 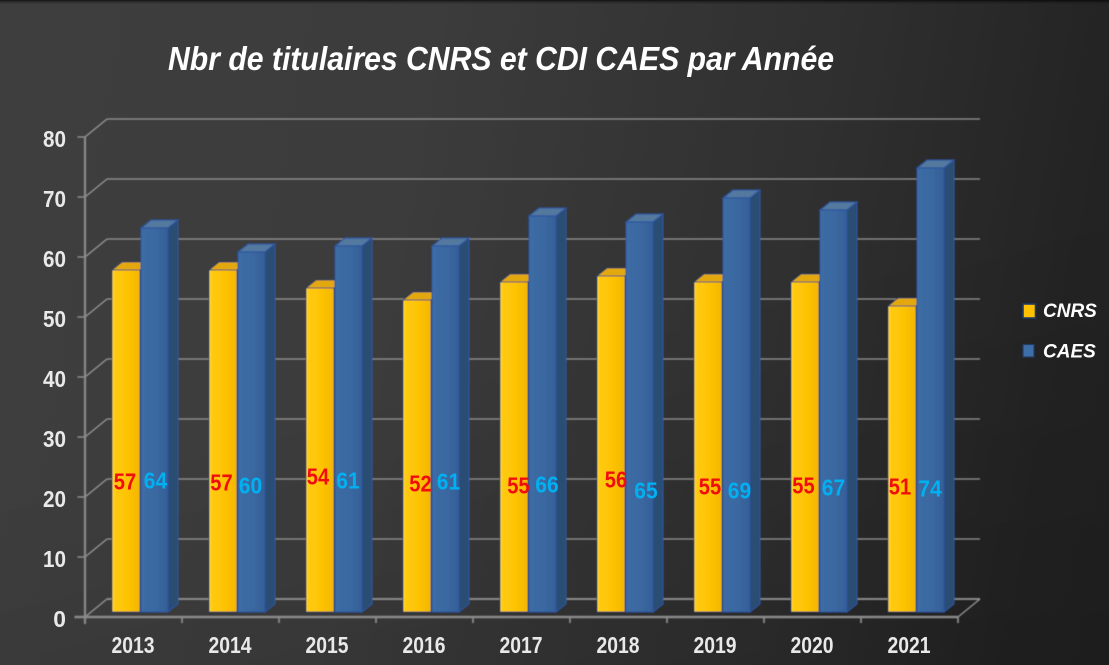 I want to click on svg-text: 2019, so click(x=715, y=645).